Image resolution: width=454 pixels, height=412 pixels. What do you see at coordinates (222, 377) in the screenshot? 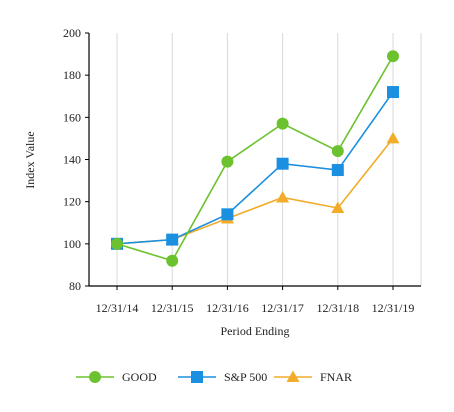
I see `legend-item-s-p-500: S&P 500` at bounding box center [222, 377].